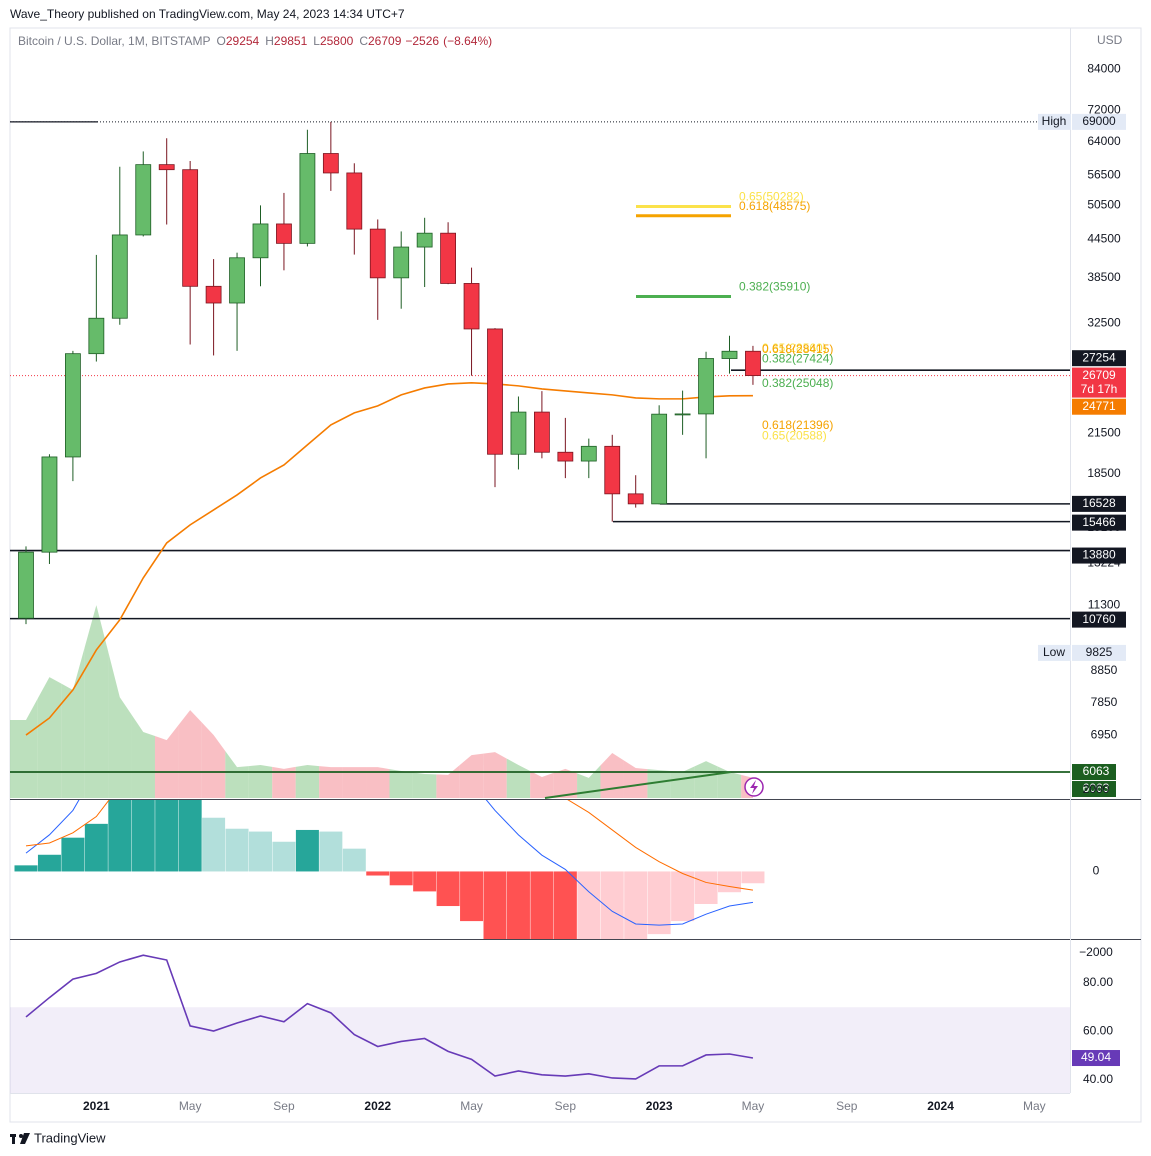 Image resolution: width=1151 pixels, height=1156 pixels. I want to click on y-tick-label: 50500, so click(1104, 204).